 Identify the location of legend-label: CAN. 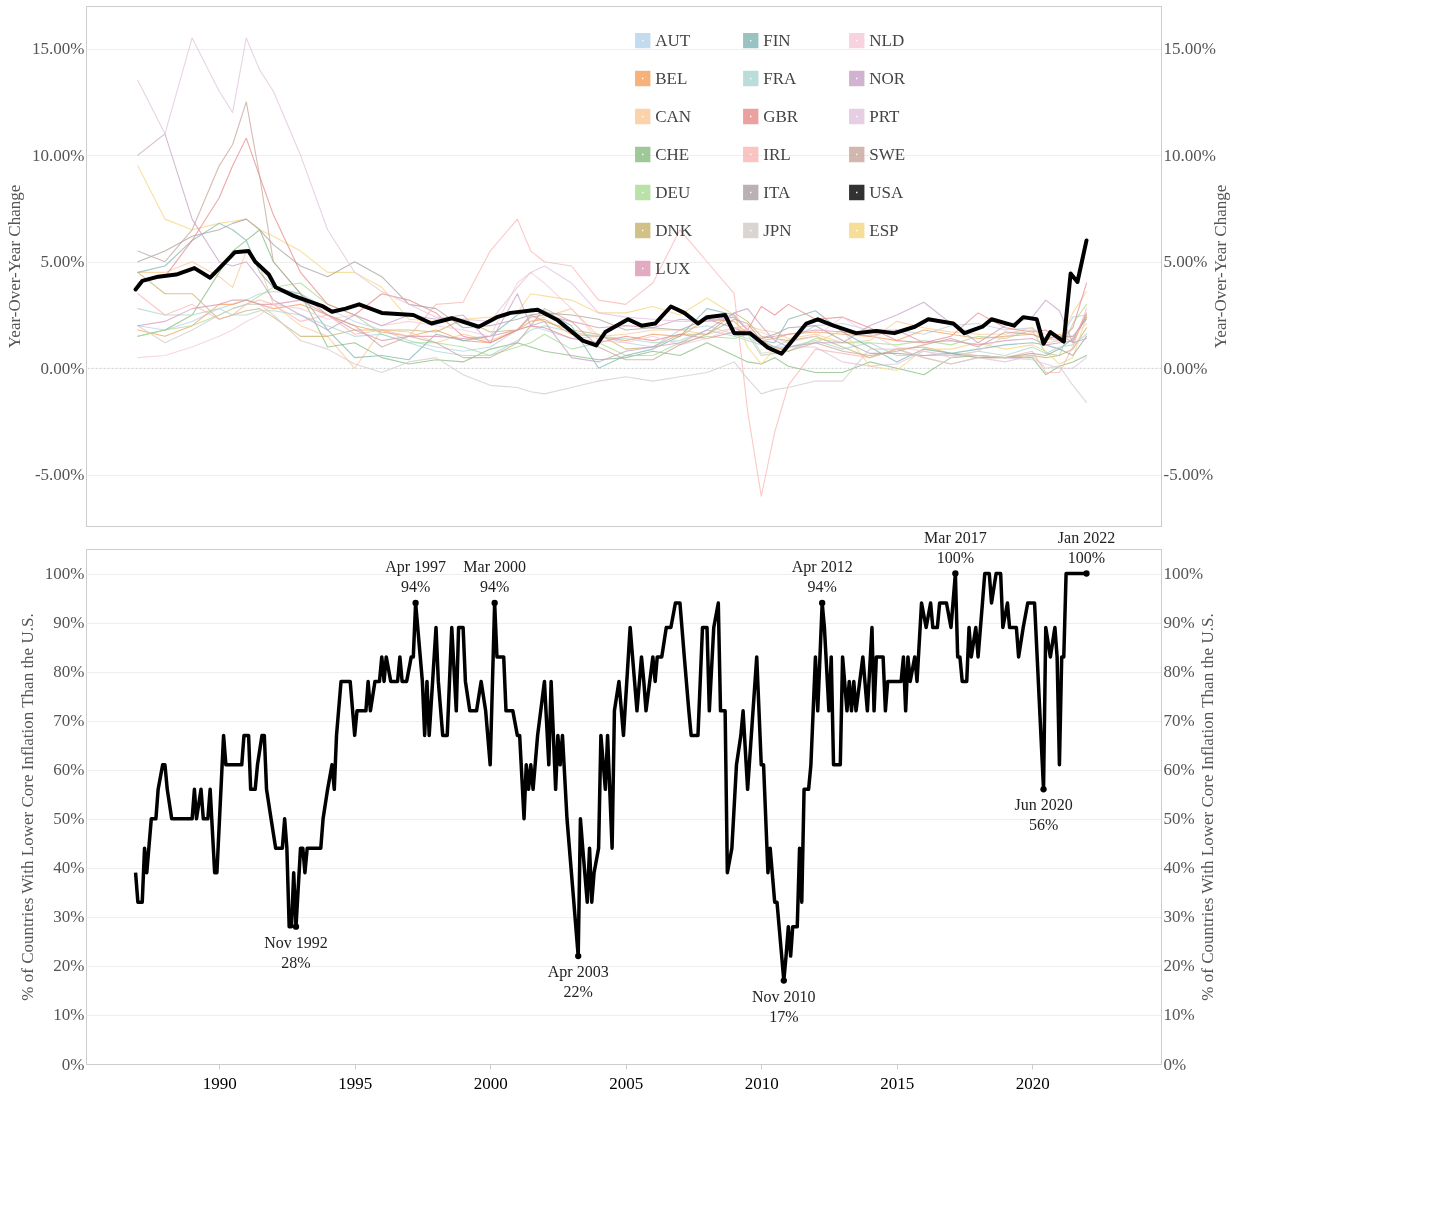
(673, 116).